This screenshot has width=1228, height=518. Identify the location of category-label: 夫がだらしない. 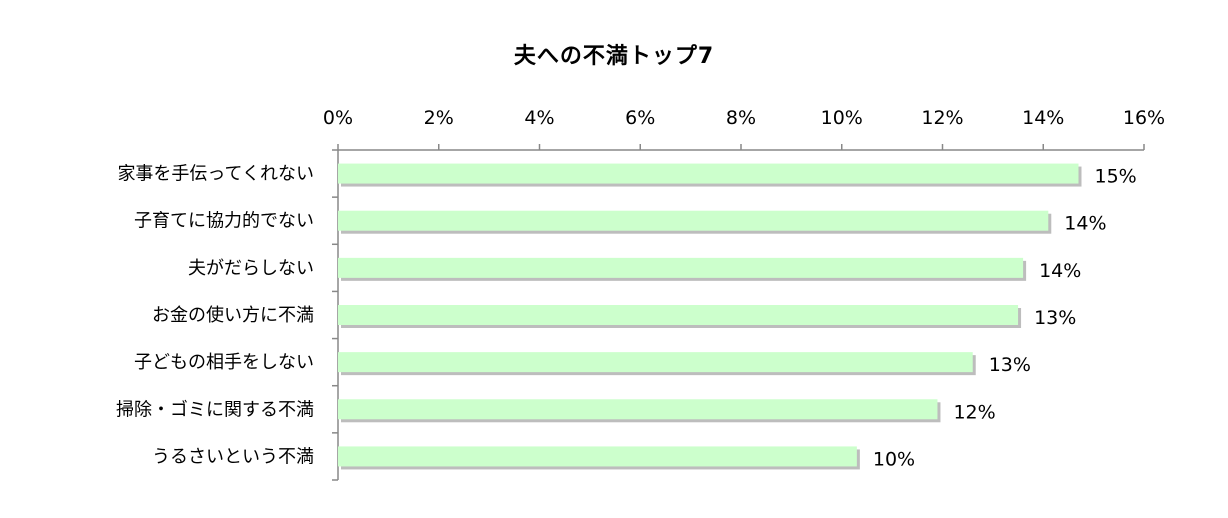
(251, 268).